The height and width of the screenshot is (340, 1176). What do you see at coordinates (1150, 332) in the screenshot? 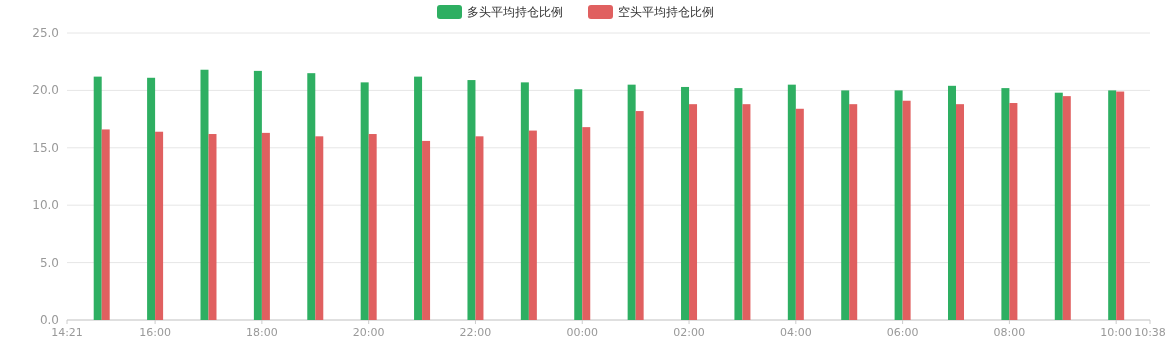
I see `x-tick-label: 10:38` at bounding box center [1150, 332].